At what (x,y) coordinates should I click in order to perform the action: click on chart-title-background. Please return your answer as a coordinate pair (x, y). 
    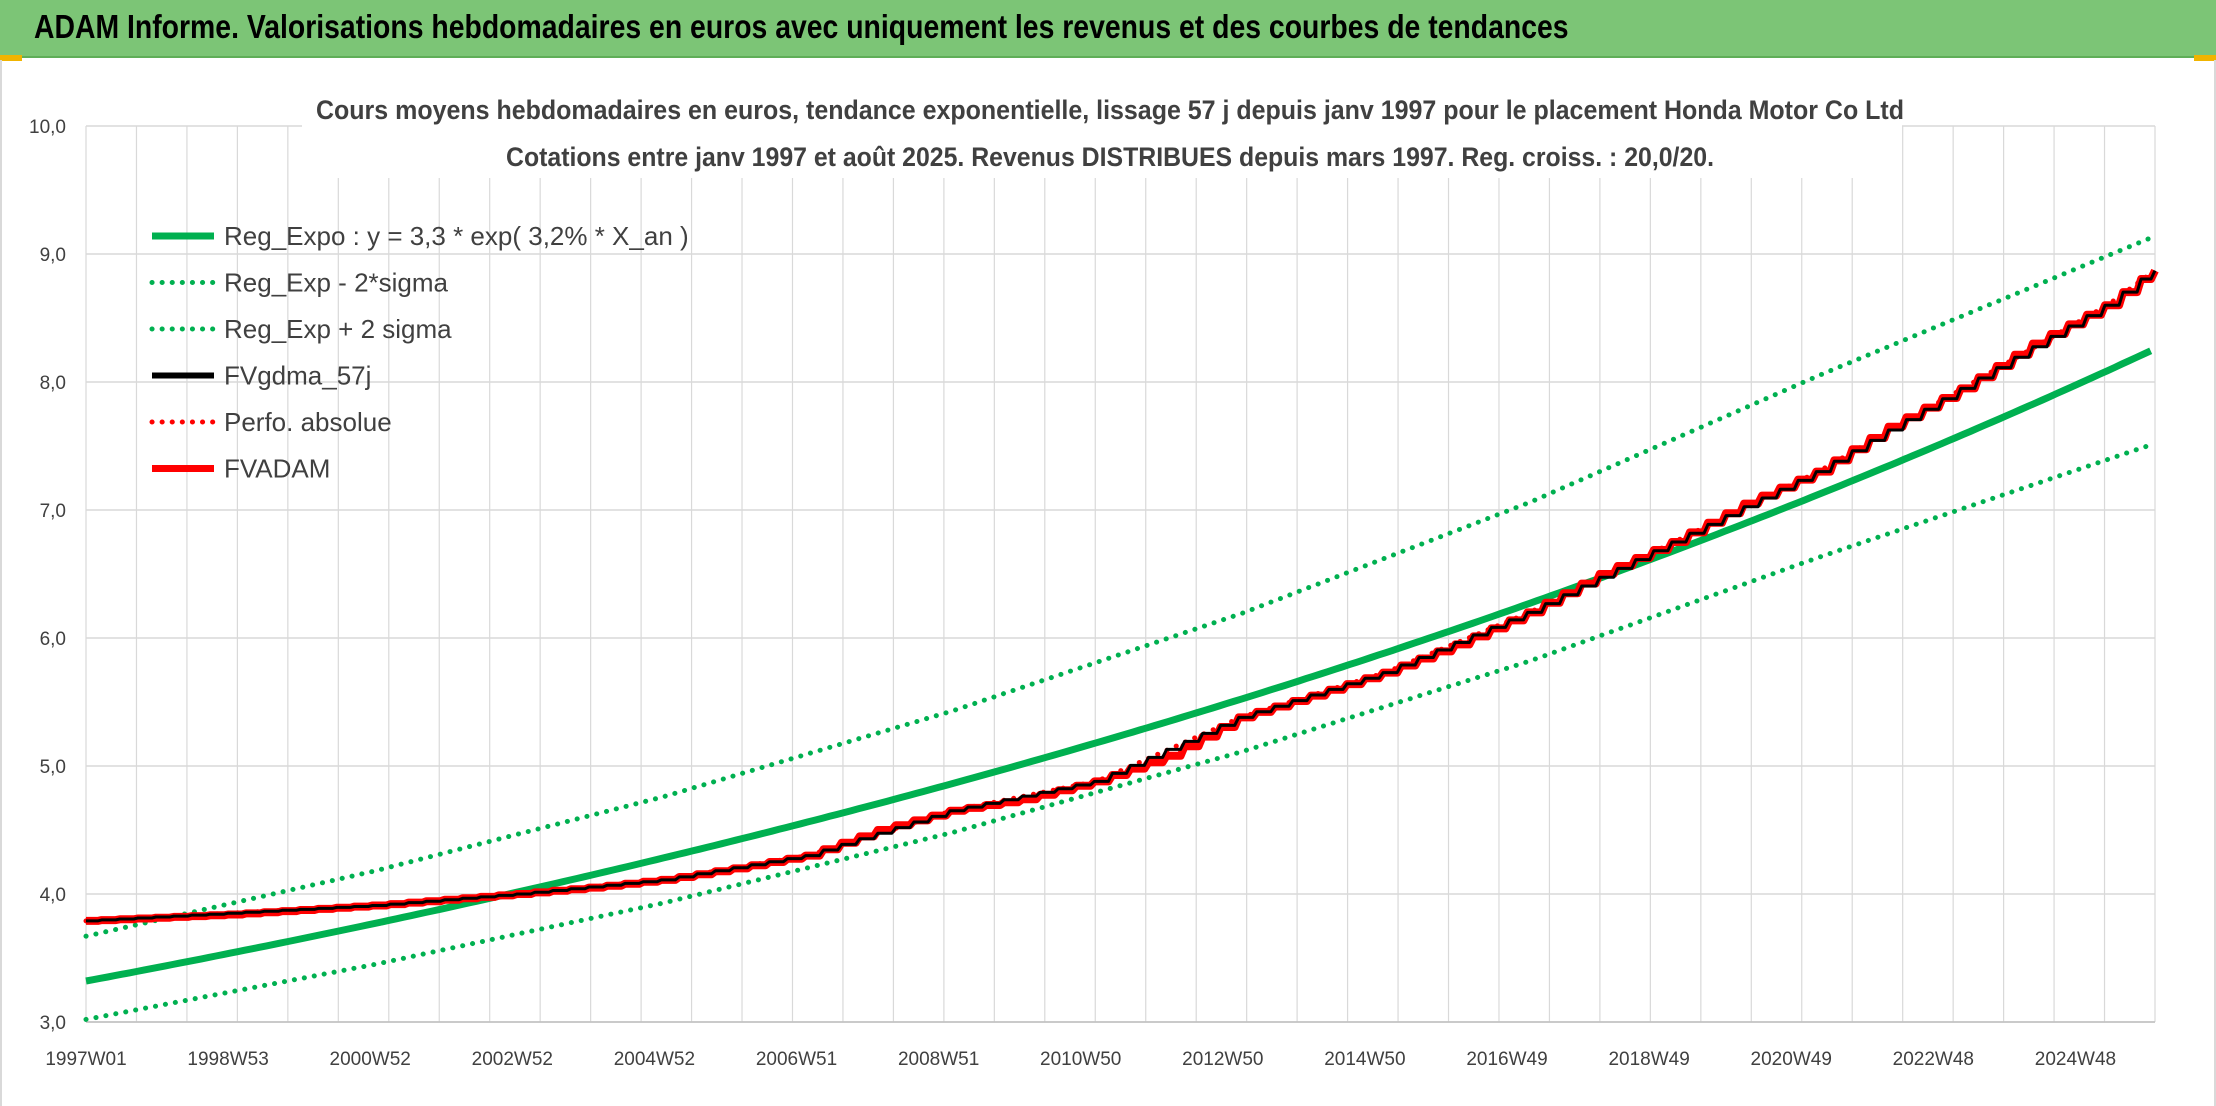
    Looking at the image, I should click on (1102, 132).